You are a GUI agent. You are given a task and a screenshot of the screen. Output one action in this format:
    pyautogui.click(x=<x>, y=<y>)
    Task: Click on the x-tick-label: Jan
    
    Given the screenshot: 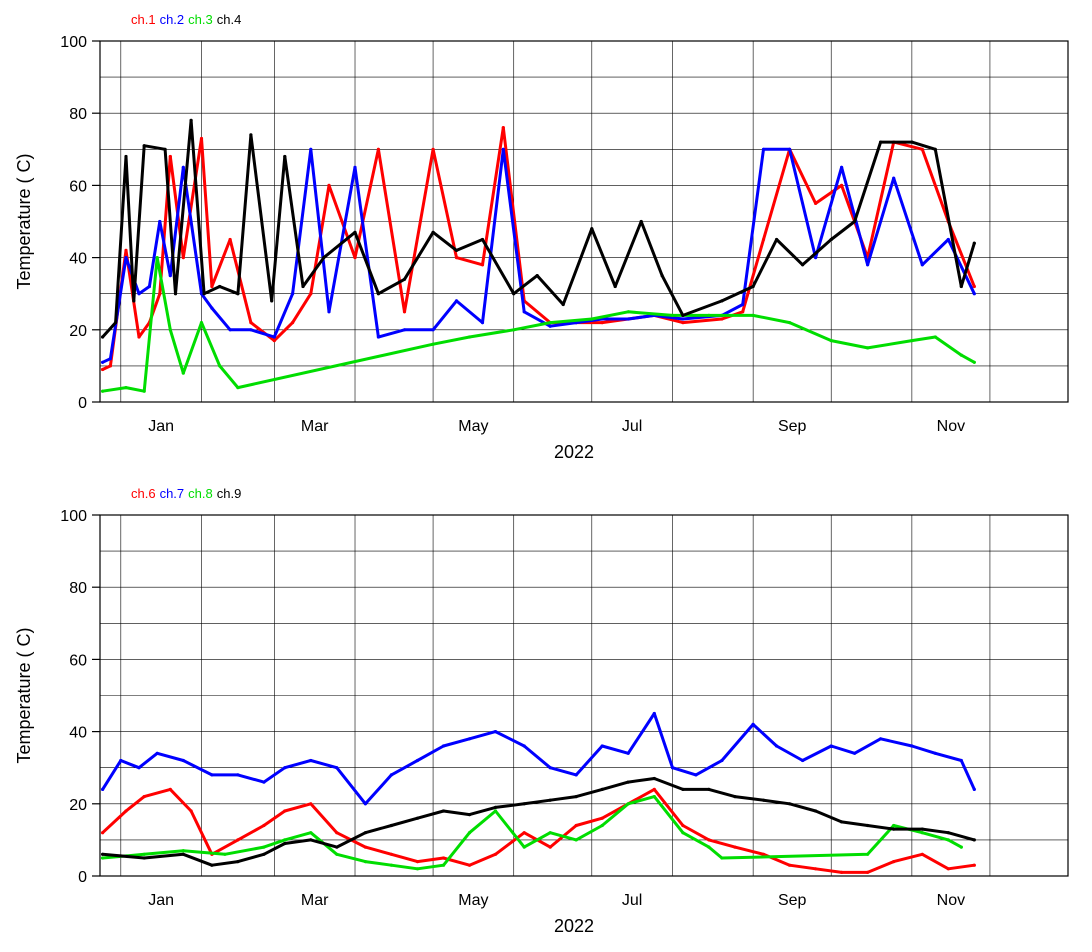 What is the action you would take?
    pyautogui.click(x=161, y=426)
    